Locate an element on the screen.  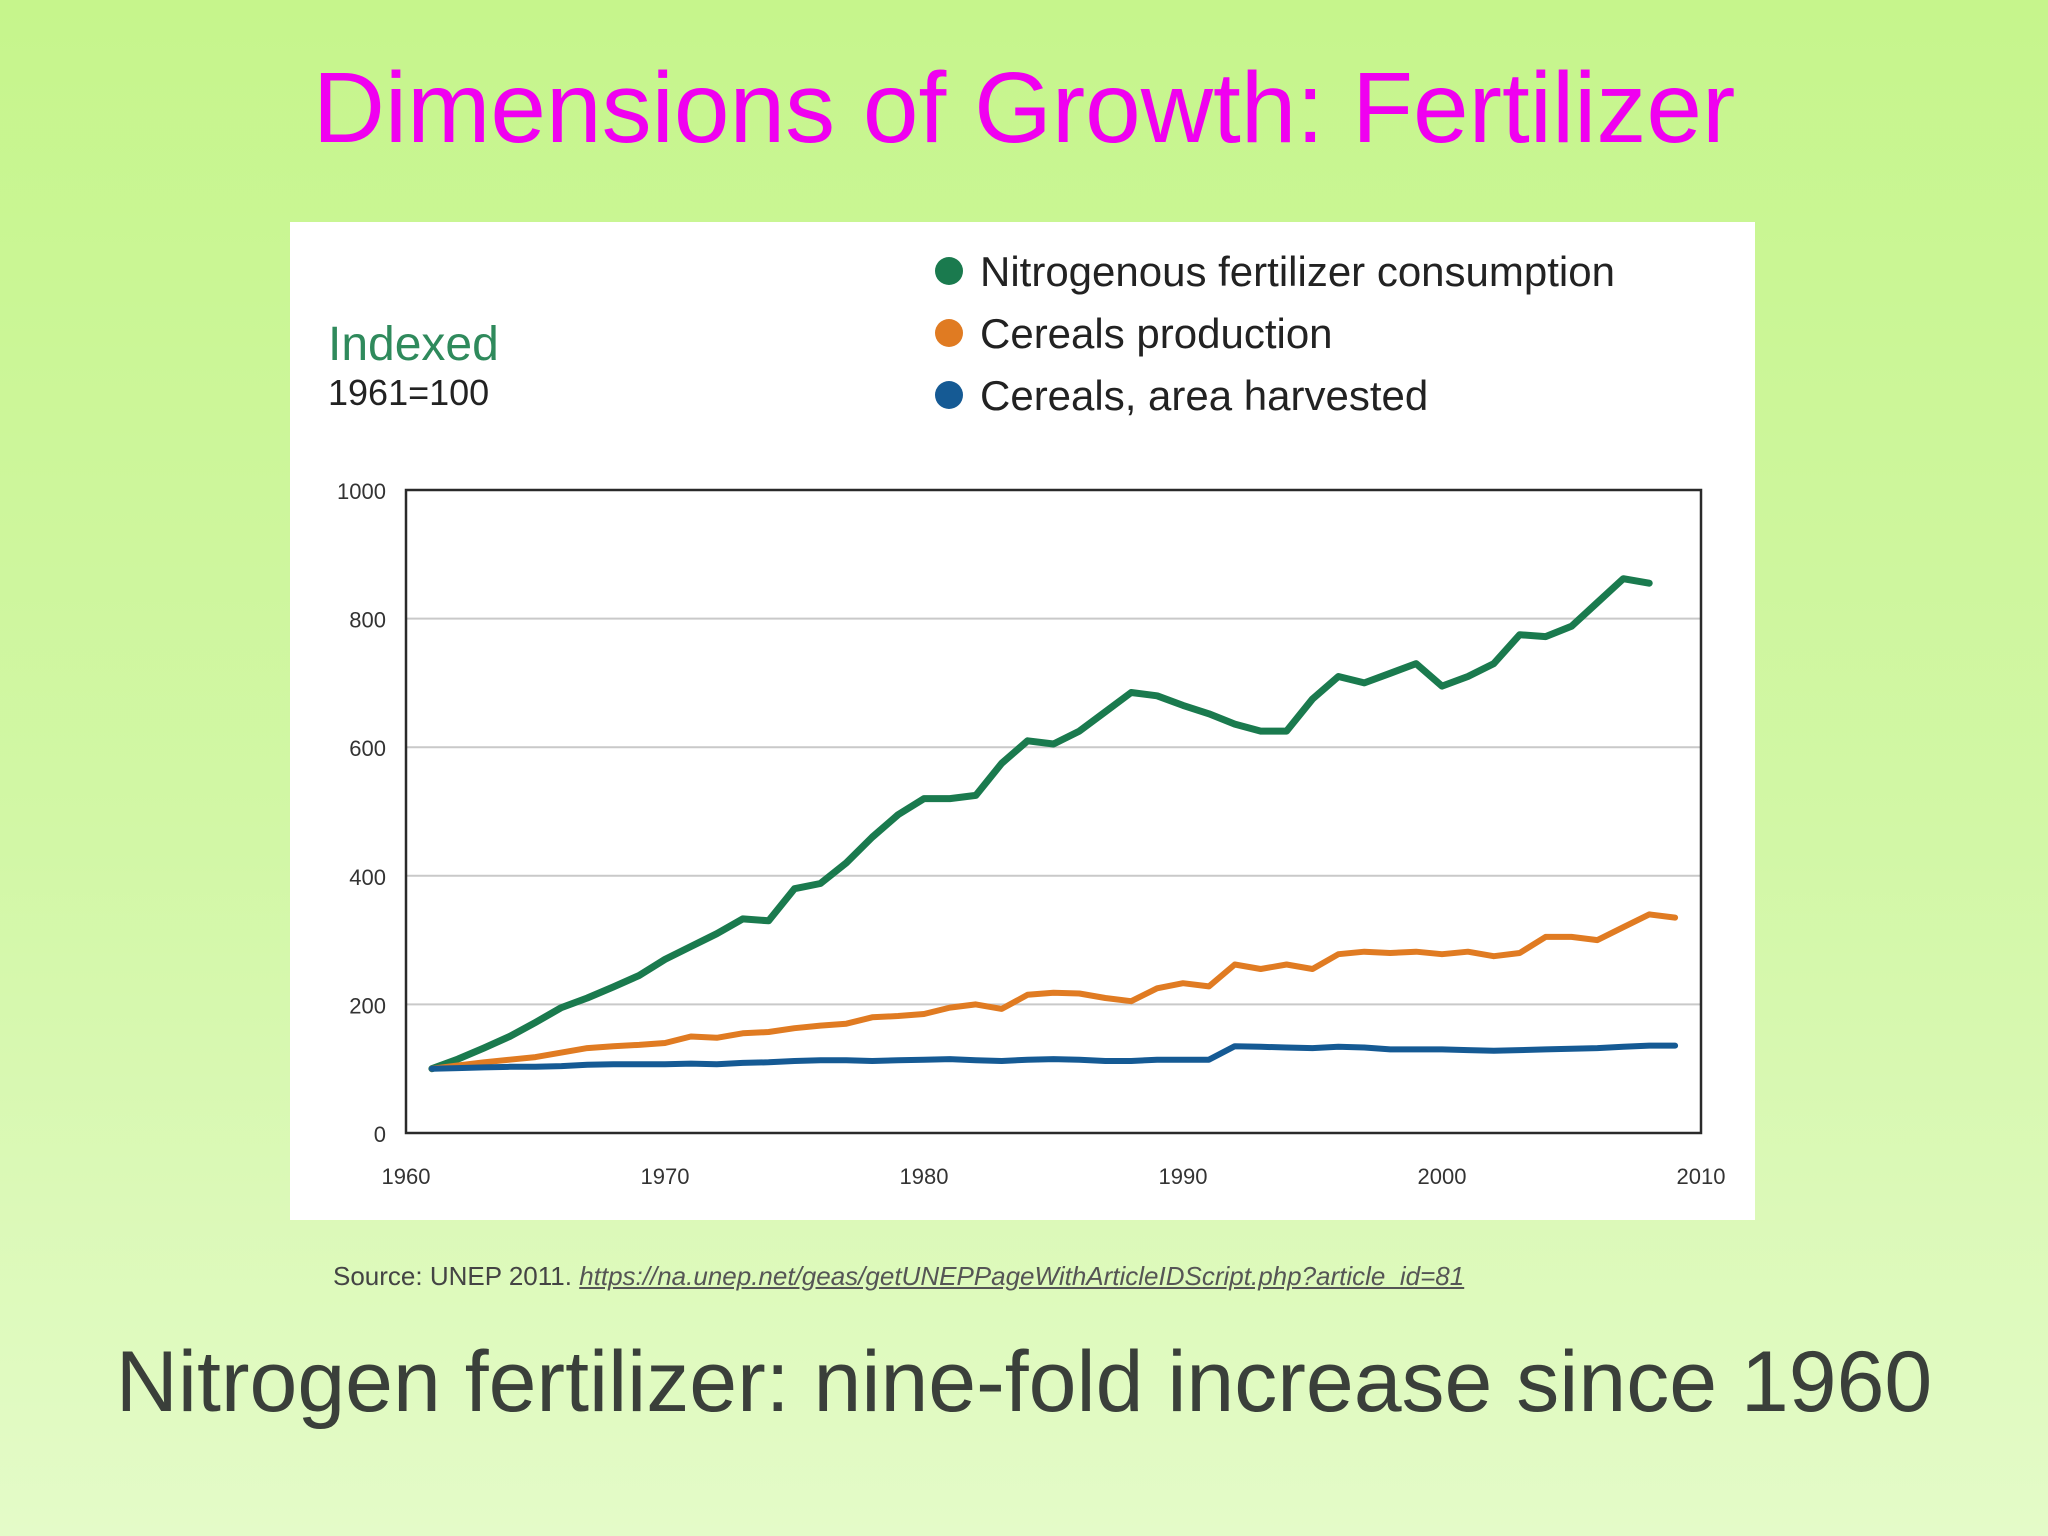
y-tick-label: 200 is located at coordinates (367, 1005).